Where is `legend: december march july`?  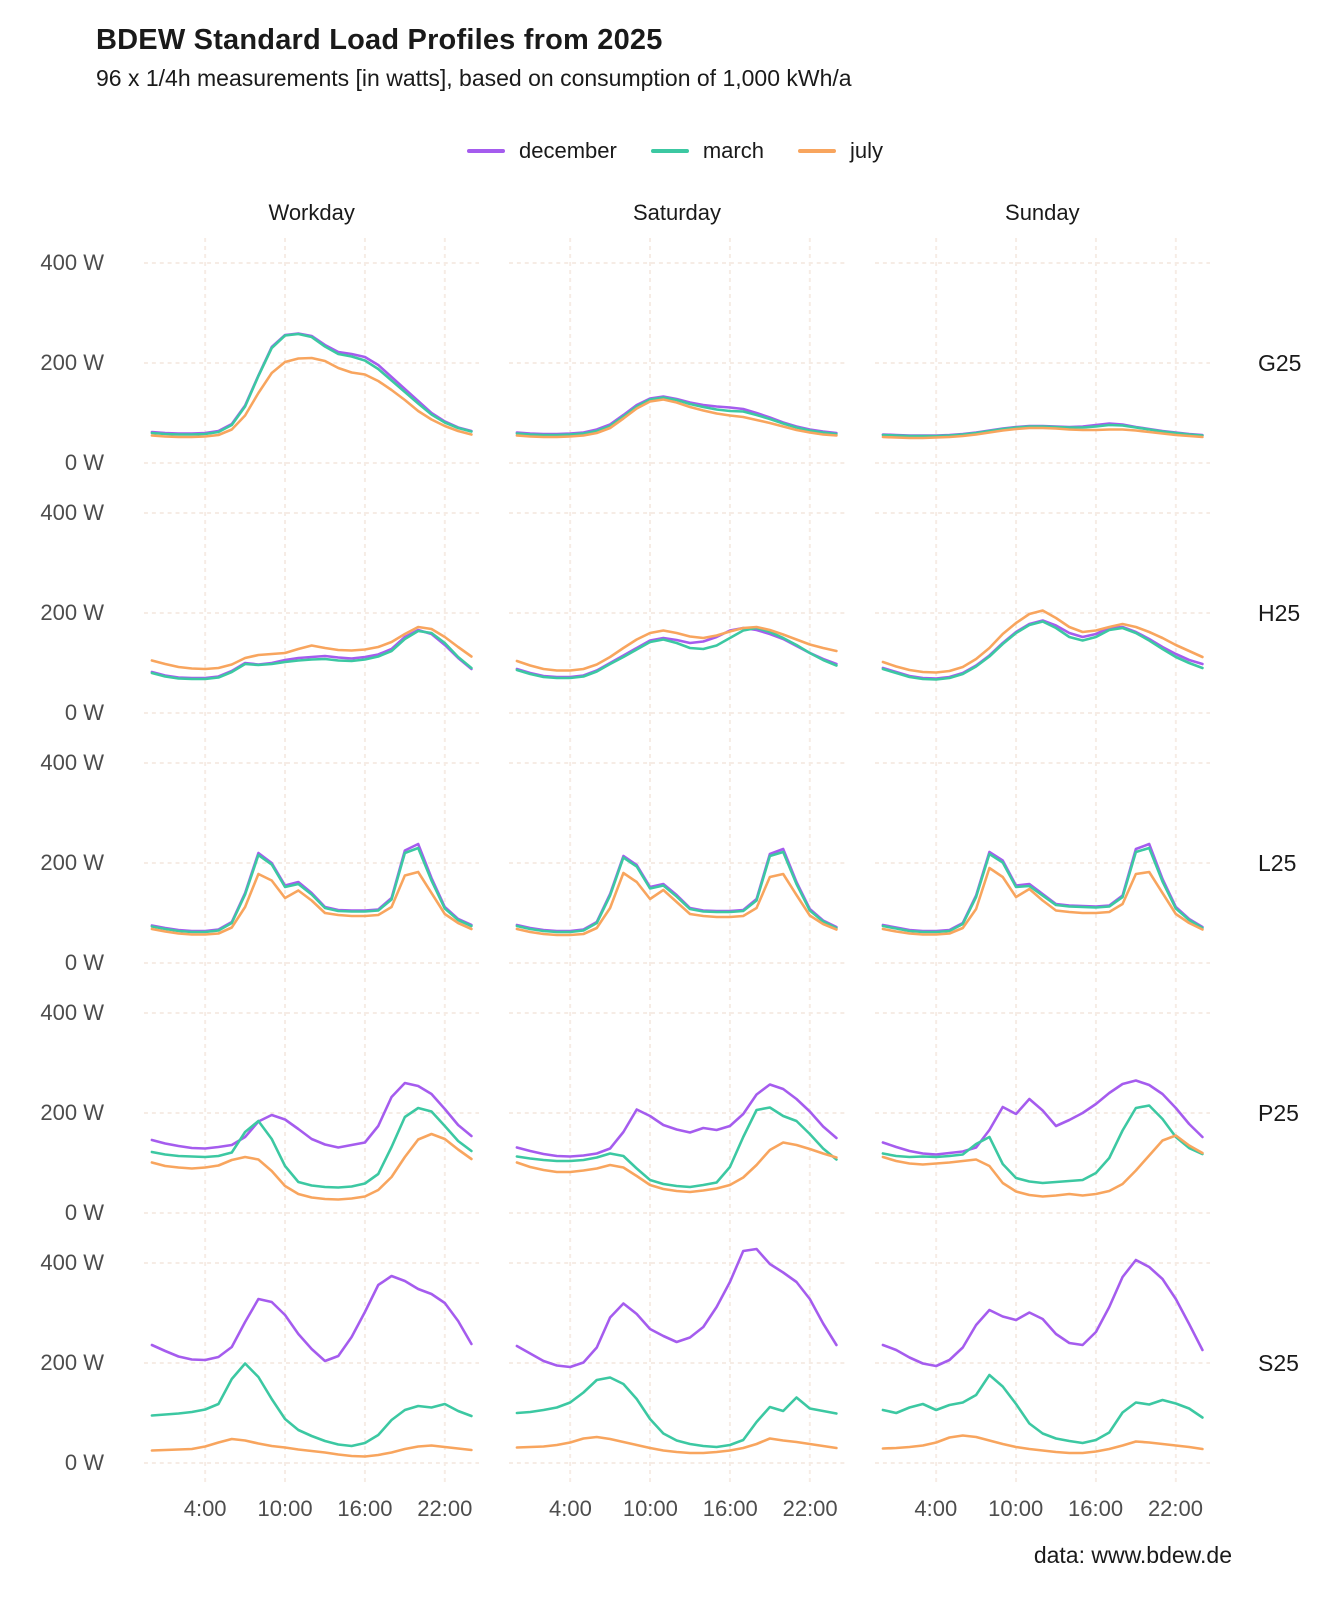
legend: december march july is located at coordinates (675, 151).